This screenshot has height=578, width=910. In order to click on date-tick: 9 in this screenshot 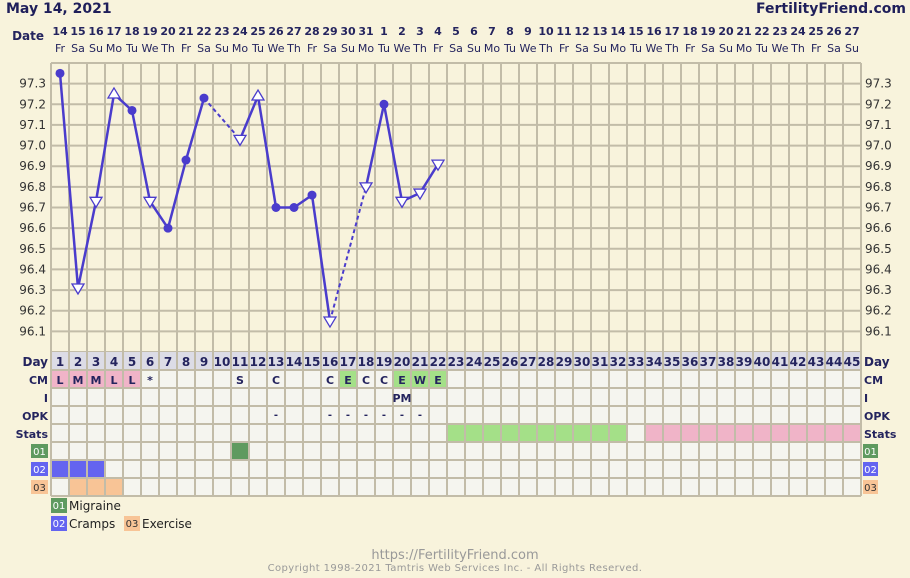, I will do `click(528, 31)`.